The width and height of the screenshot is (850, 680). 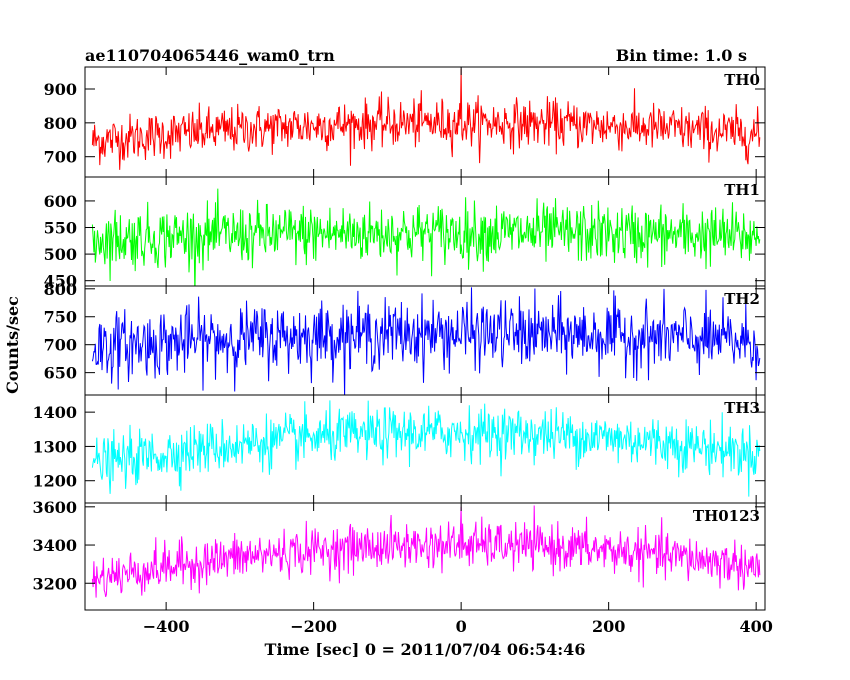 What do you see at coordinates (166, 626) in the screenshot?
I see `x-tick-label: −400` at bounding box center [166, 626].